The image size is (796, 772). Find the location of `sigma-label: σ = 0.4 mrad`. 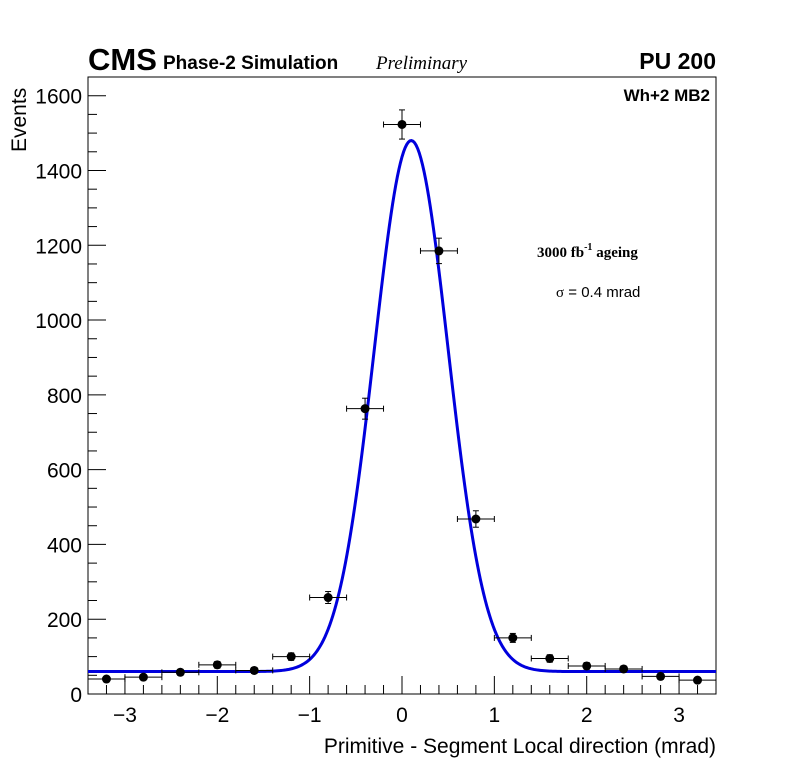

sigma-label: σ = 0.4 mrad is located at coordinates (598, 292).